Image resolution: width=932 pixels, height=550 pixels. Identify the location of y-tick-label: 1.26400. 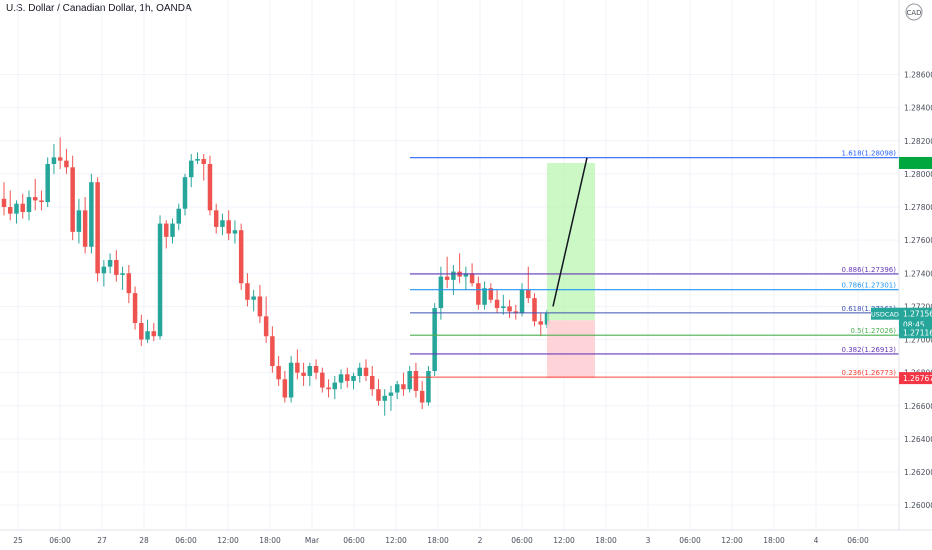
(918, 439).